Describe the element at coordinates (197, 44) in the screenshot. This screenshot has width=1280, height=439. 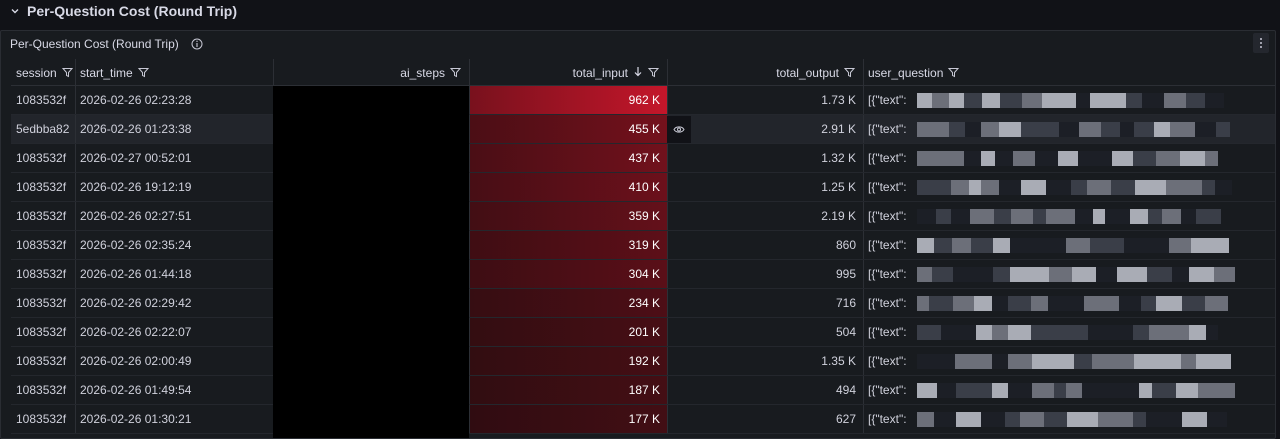
I see `info-icon` at that location.